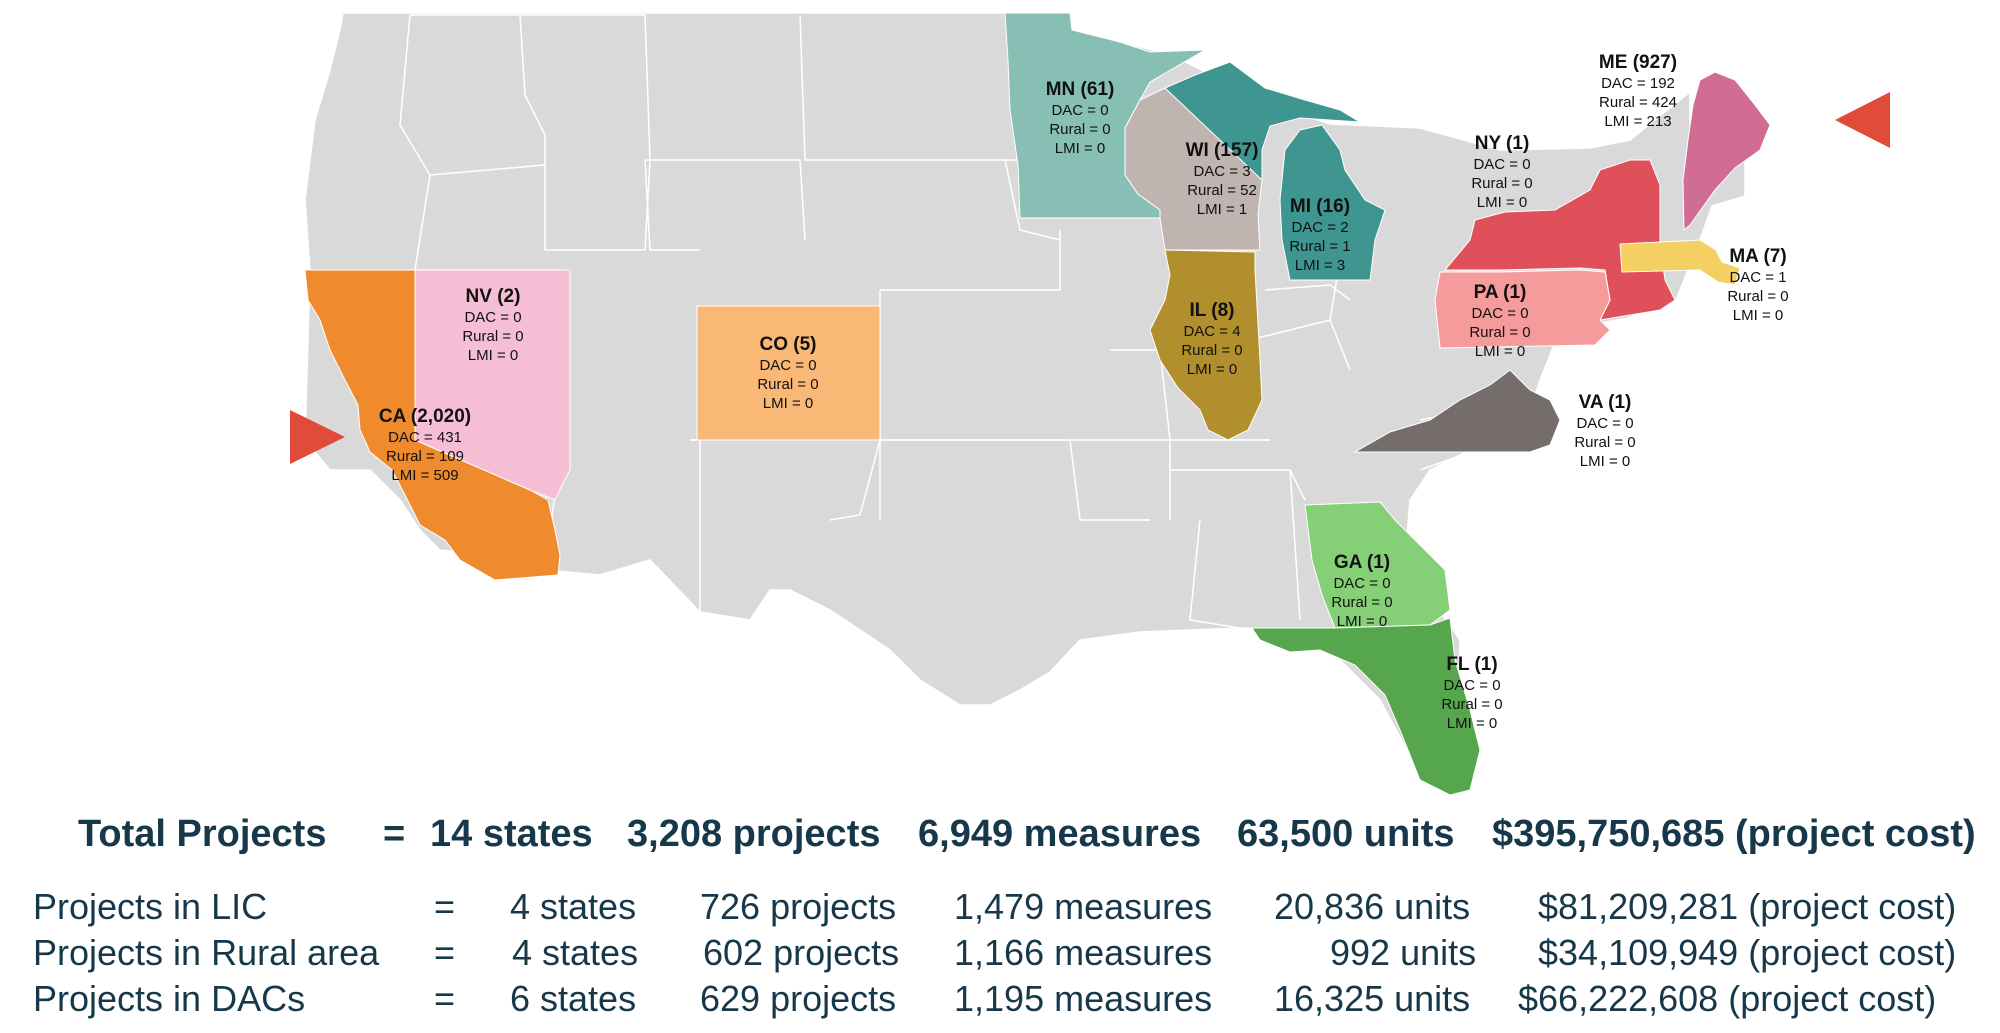 This screenshot has width=2000, height=1033. What do you see at coordinates (425, 437) in the screenshot?
I see `state-stat-ca: DAC = 431` at bounding box center [425, 437].